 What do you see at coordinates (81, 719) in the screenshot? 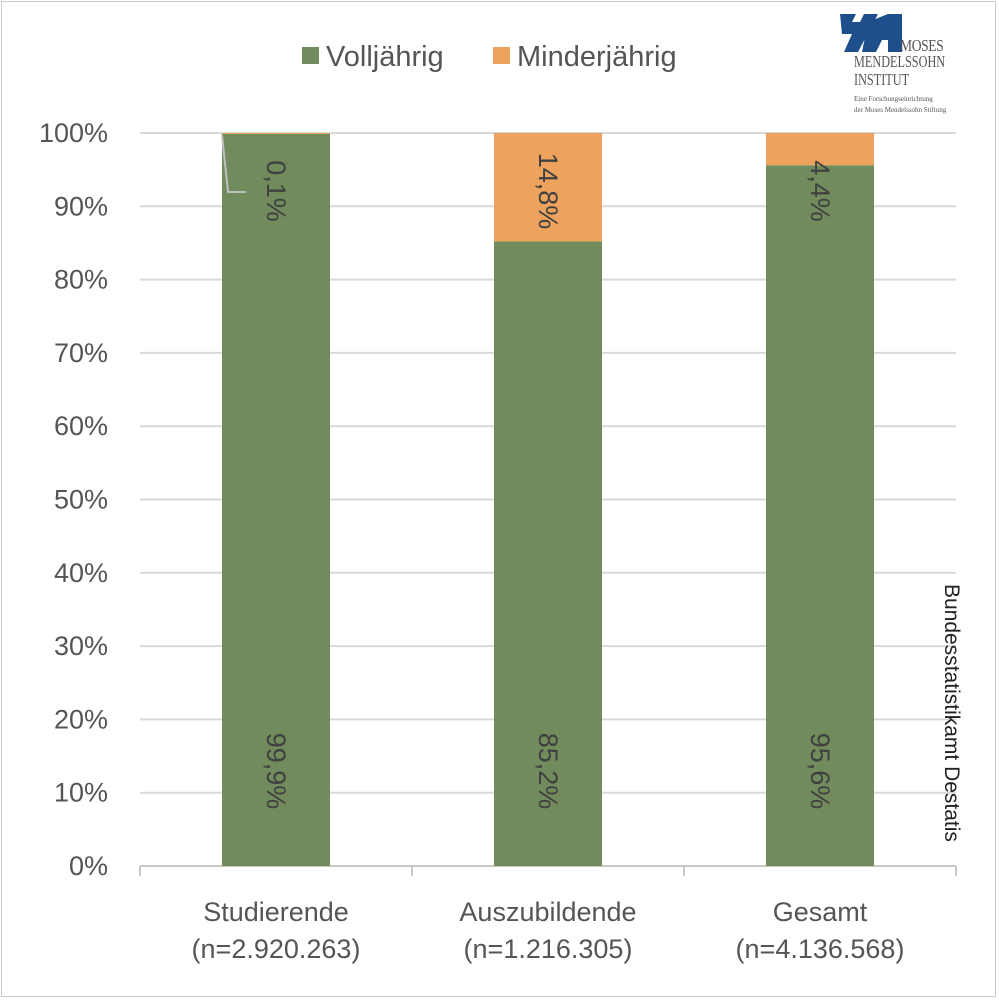
I see `y-tick-label: 20%` at bounding box center [81, 719].